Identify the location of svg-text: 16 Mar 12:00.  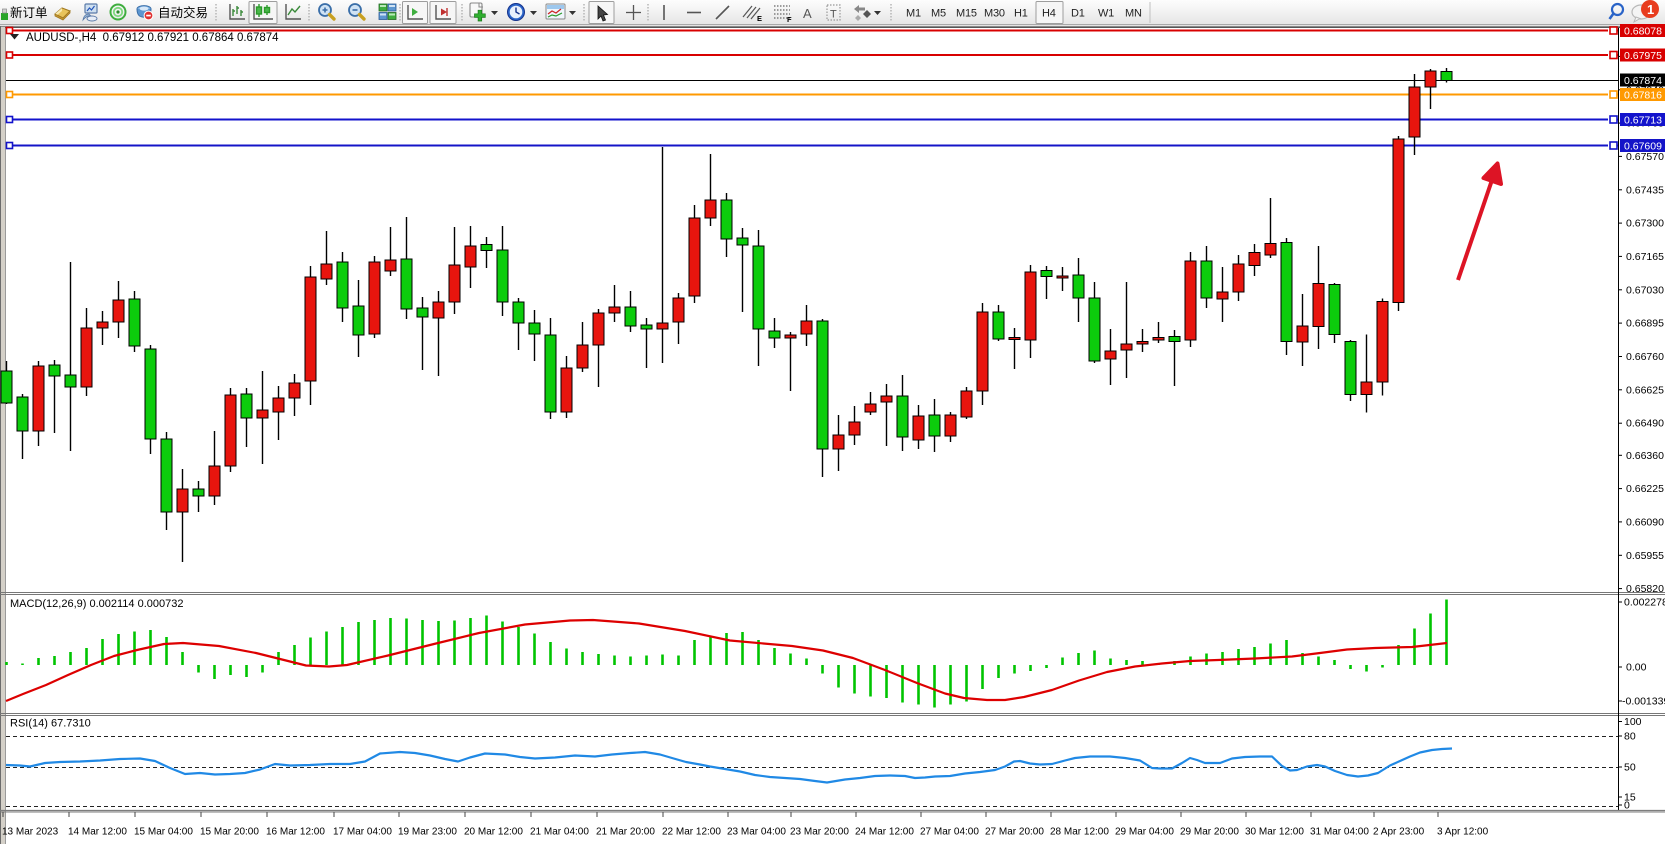
(295, 832).